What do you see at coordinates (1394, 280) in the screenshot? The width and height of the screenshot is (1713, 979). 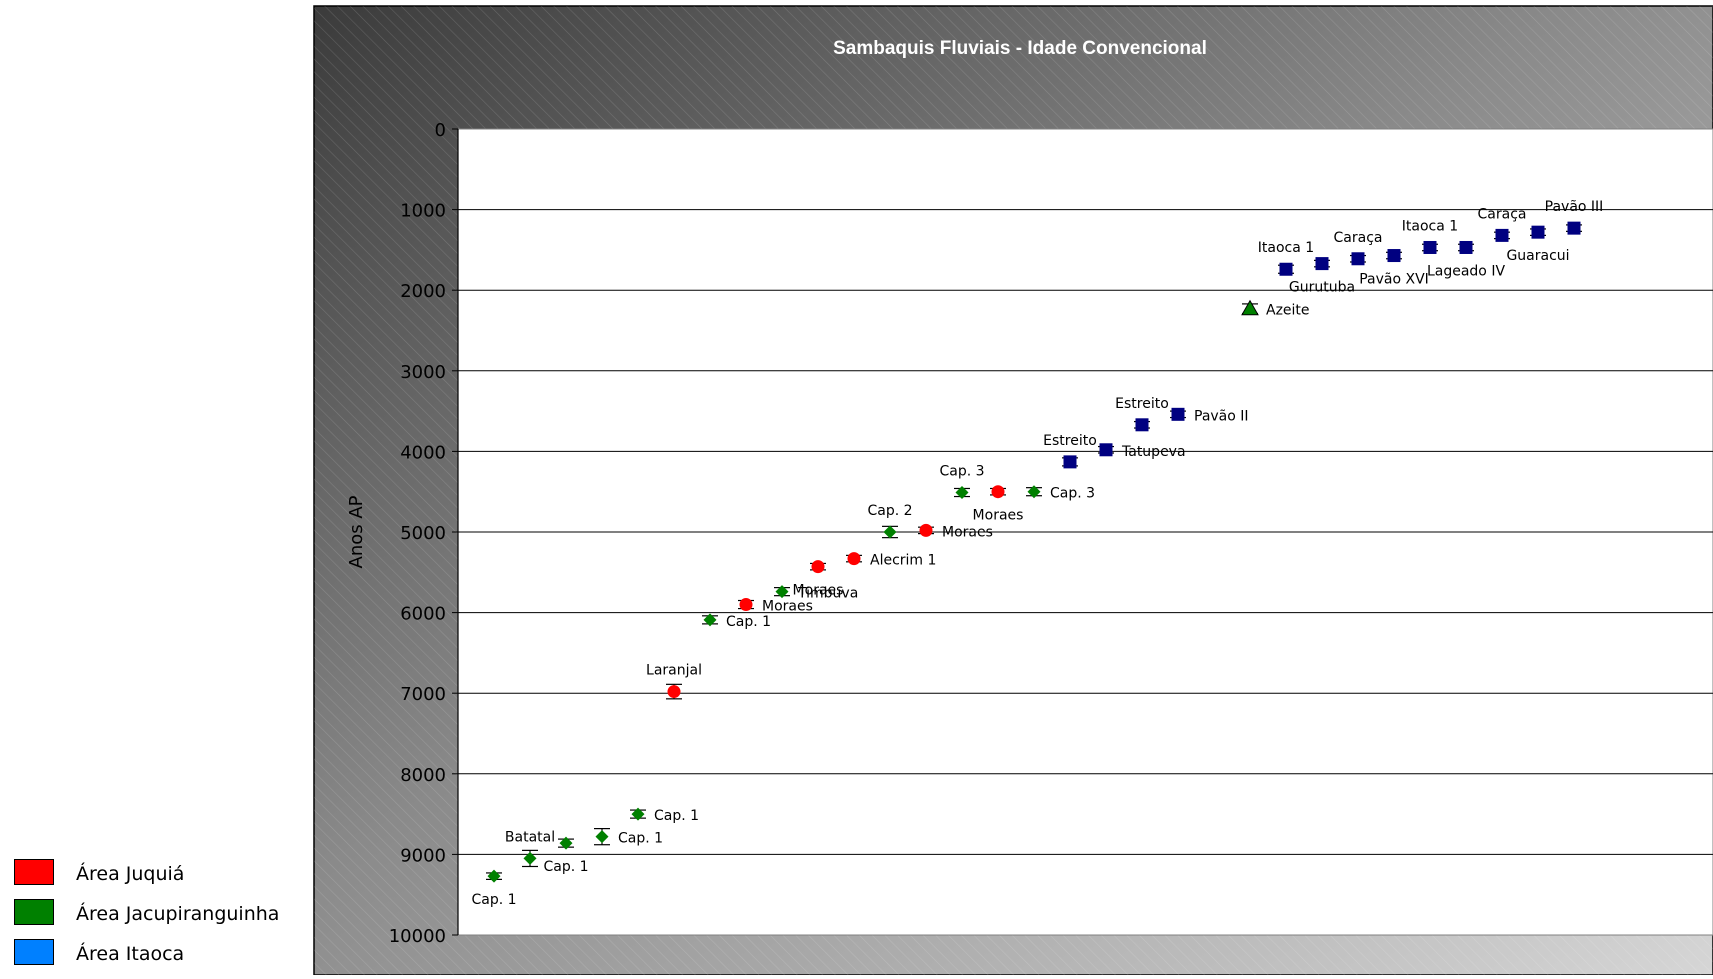 I see `data-label: Pavão XVI` at bounding box center [1394, 280].